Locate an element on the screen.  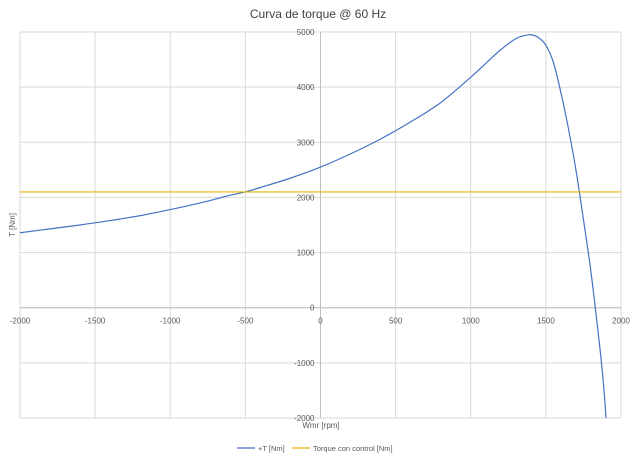
y-tick-label: 0 is located at coordinates (312, 308).